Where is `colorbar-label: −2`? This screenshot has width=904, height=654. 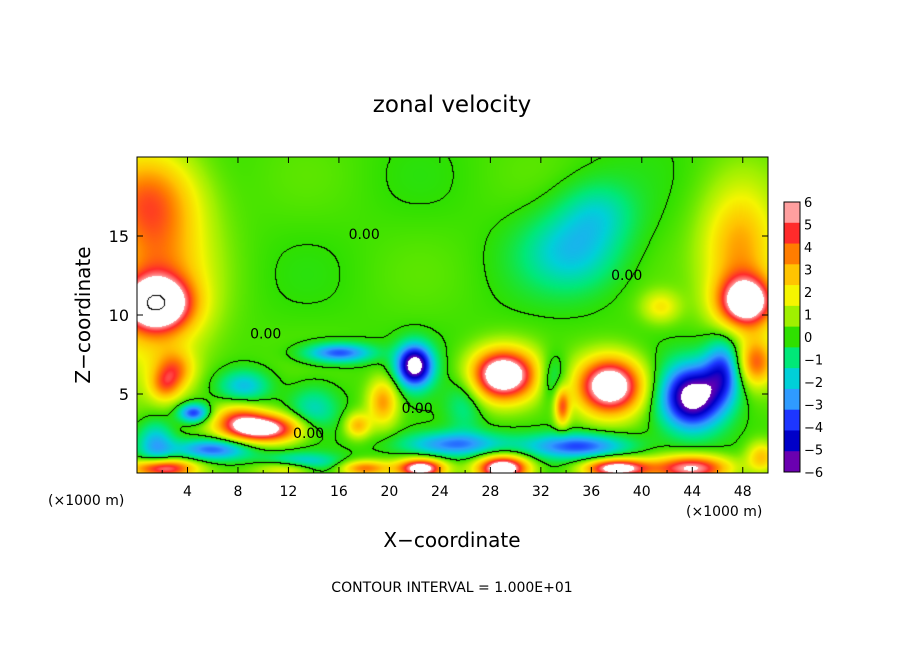 colorbar-label: −2 is located at coordinates (813, 383).